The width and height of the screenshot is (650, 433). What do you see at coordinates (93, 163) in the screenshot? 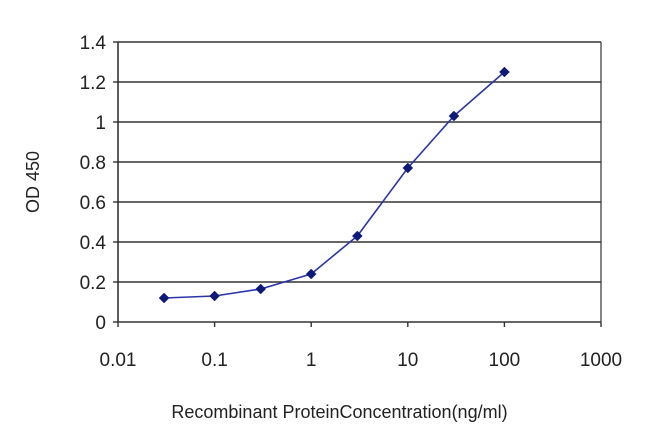
I see `y-tick-label: 0.8` at bounding box center [93, 163].